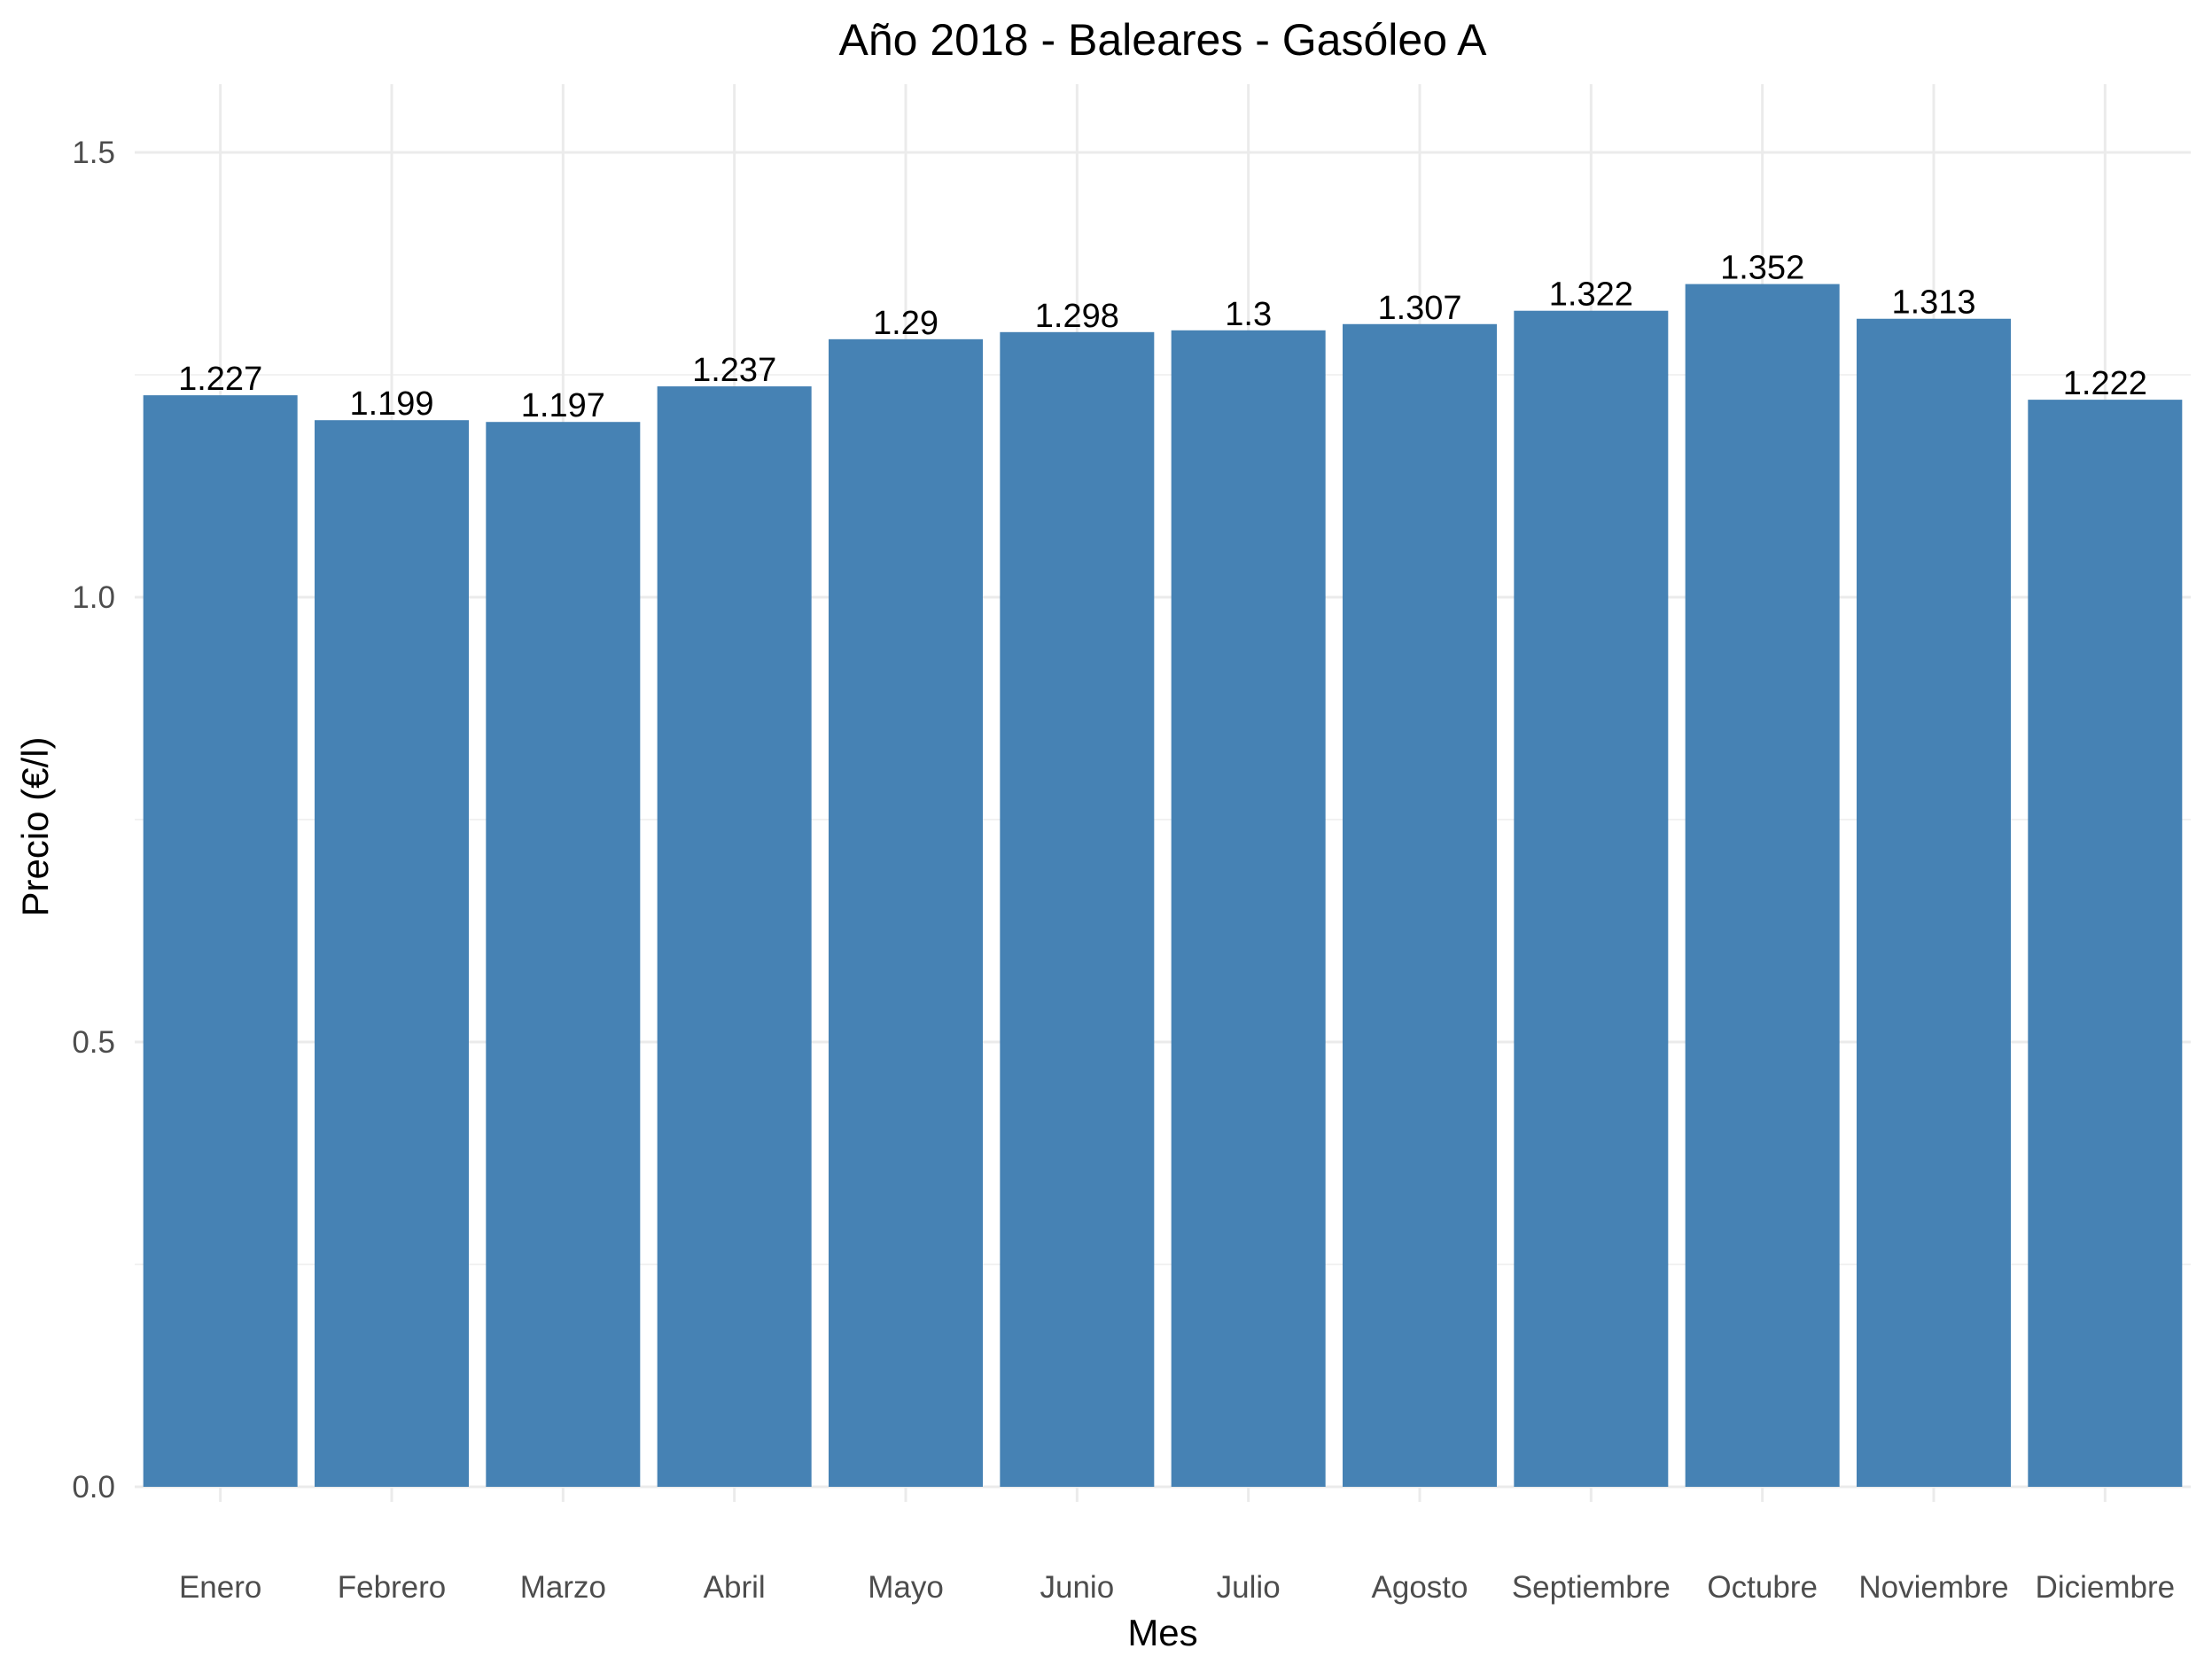 The width and height of the screenshot is (2212, 1672). I want to click on bar-febrero, so click(392, 954).